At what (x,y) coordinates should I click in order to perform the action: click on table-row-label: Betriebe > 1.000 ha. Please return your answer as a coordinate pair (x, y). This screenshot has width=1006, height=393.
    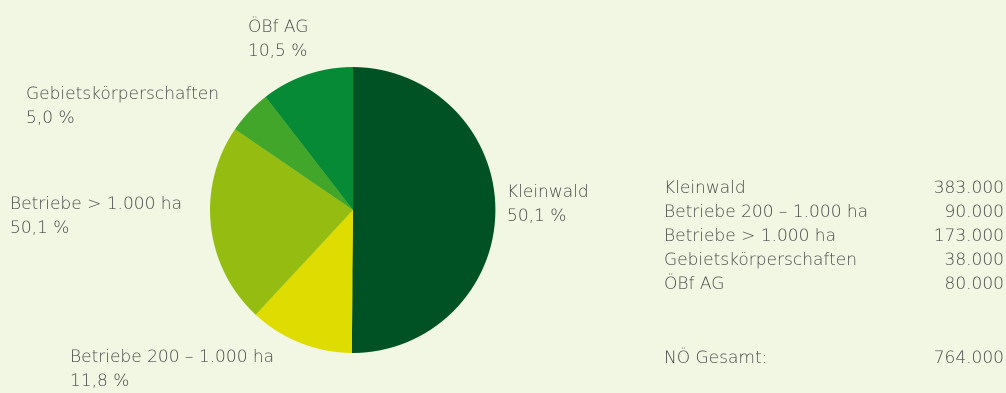
    Looking at the image, I should click on (750, 236).